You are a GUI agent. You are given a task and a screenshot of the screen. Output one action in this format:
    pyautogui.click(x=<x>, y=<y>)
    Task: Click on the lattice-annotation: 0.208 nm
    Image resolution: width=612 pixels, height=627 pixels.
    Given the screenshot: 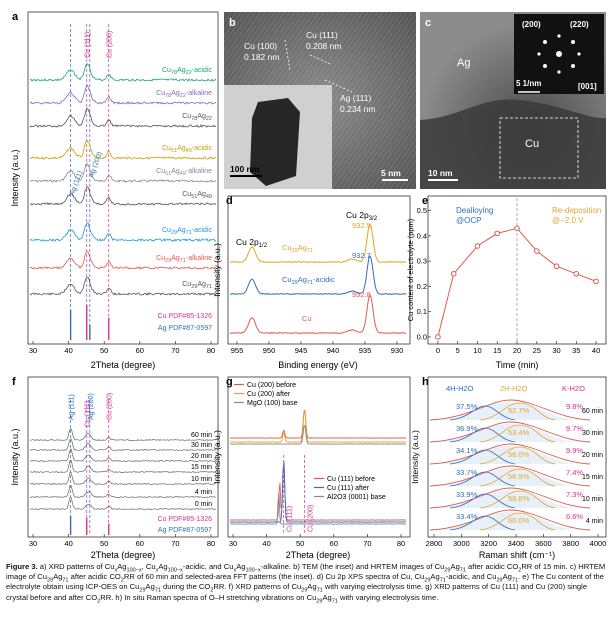 What is the action you would take?
    pyautogui.click(x=323, y=46)
    